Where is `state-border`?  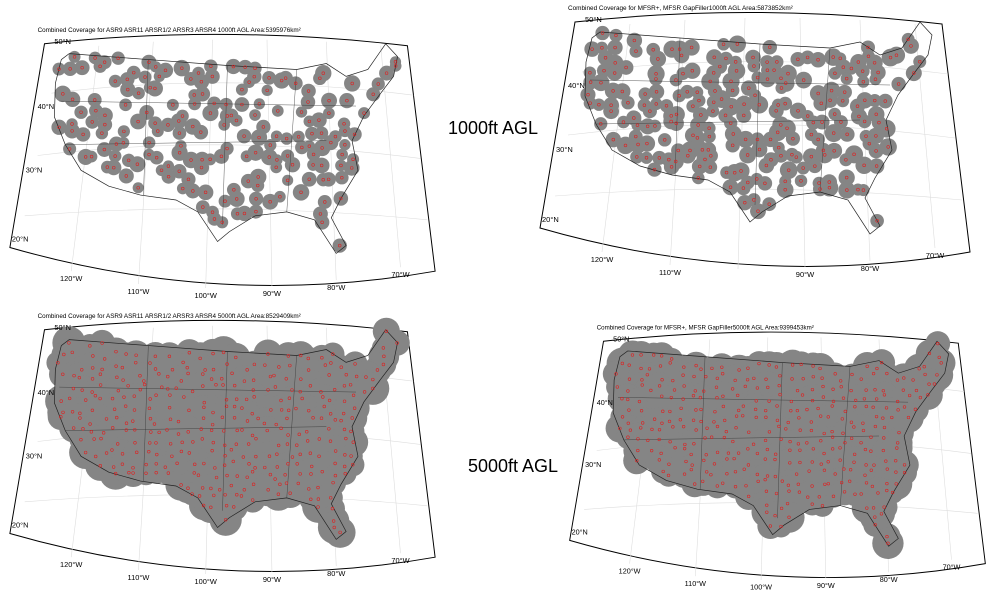 state-border is located at coordinates (196, 142).